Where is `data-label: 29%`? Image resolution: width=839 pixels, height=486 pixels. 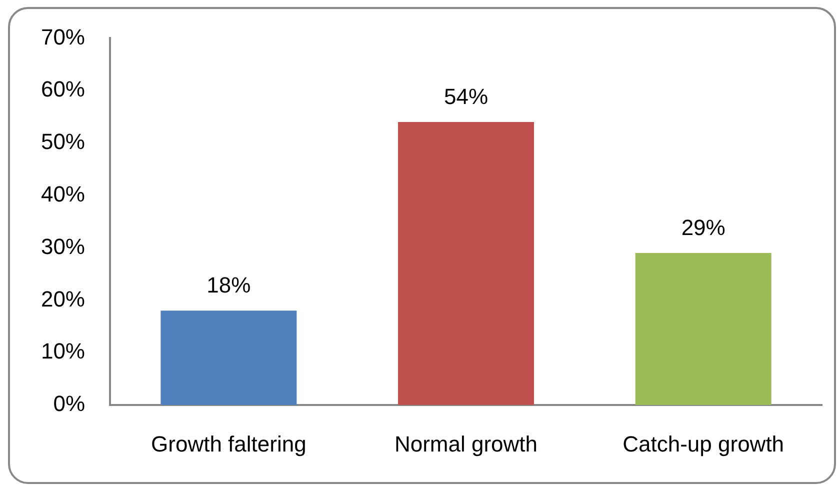 data-label: 29% is located at coordinates (703, 227).